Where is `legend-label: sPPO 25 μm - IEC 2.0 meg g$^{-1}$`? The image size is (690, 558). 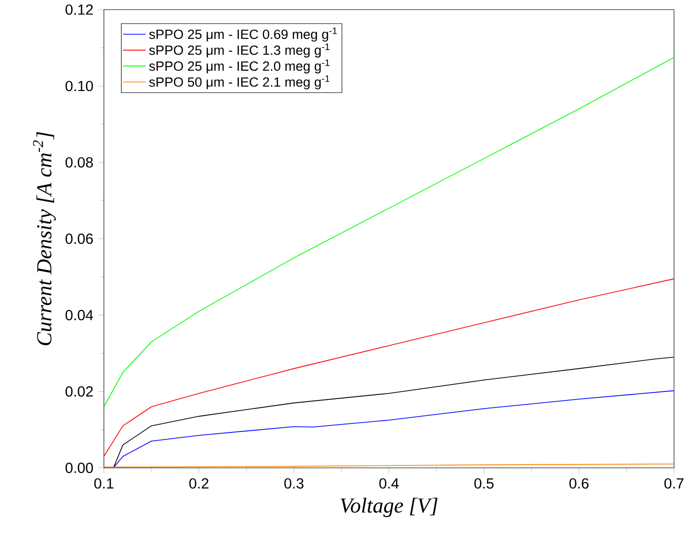
legend-label: sPPO 25 μm - IEC 2.0 meg g$^{-1}$ is located at coordinates (239, 66).